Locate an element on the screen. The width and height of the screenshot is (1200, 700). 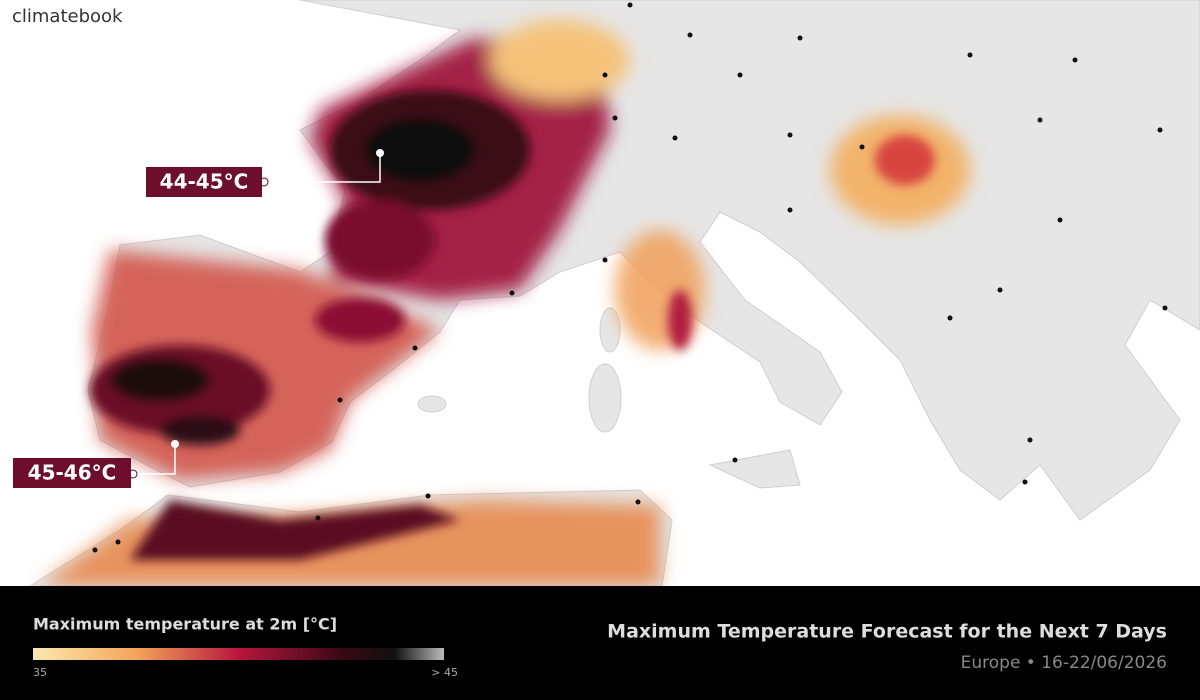
footer-subtitle: Europe • 16-22/06/2026 is located at coordinates (1064, 663).